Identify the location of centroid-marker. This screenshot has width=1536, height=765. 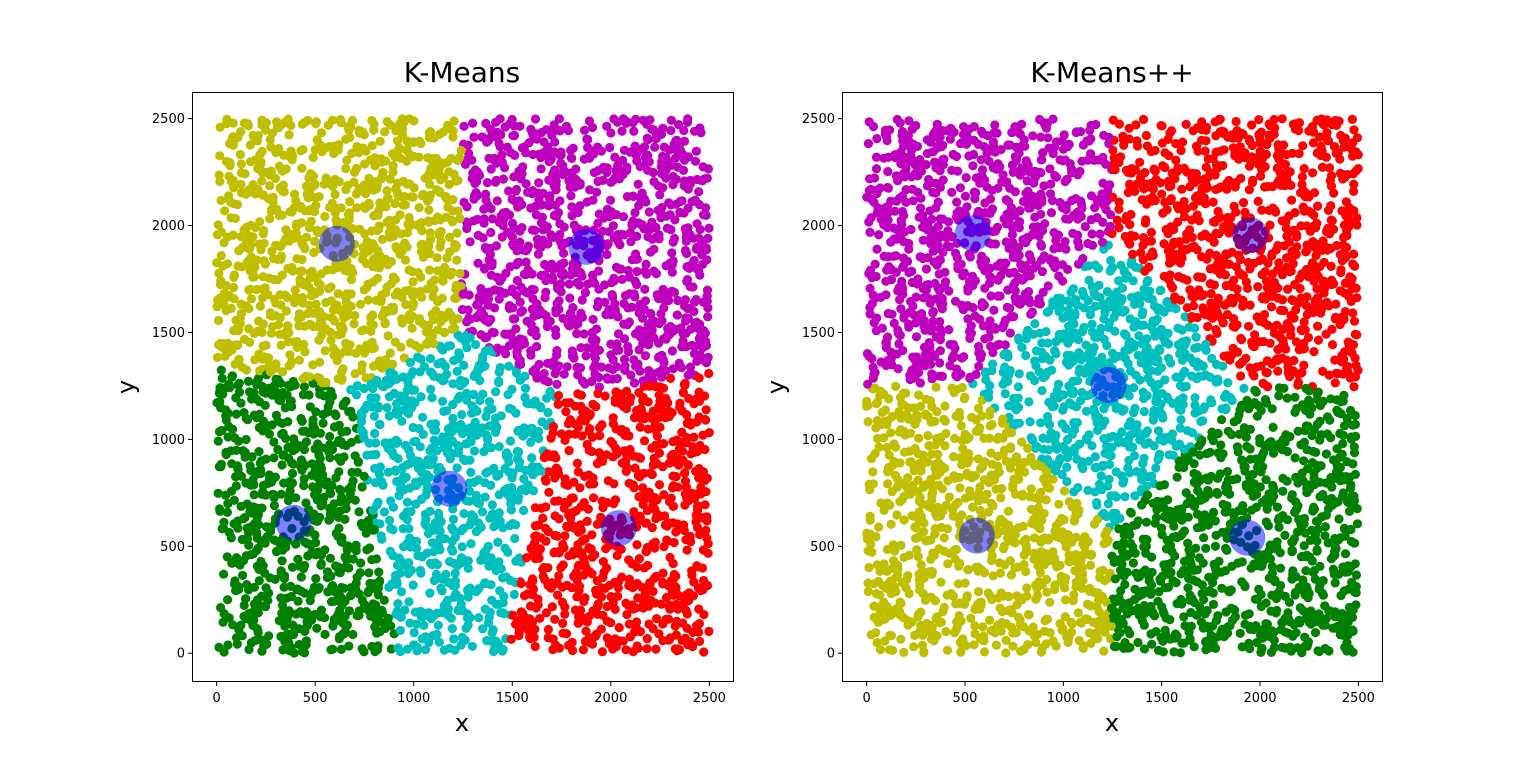
(586, 246).